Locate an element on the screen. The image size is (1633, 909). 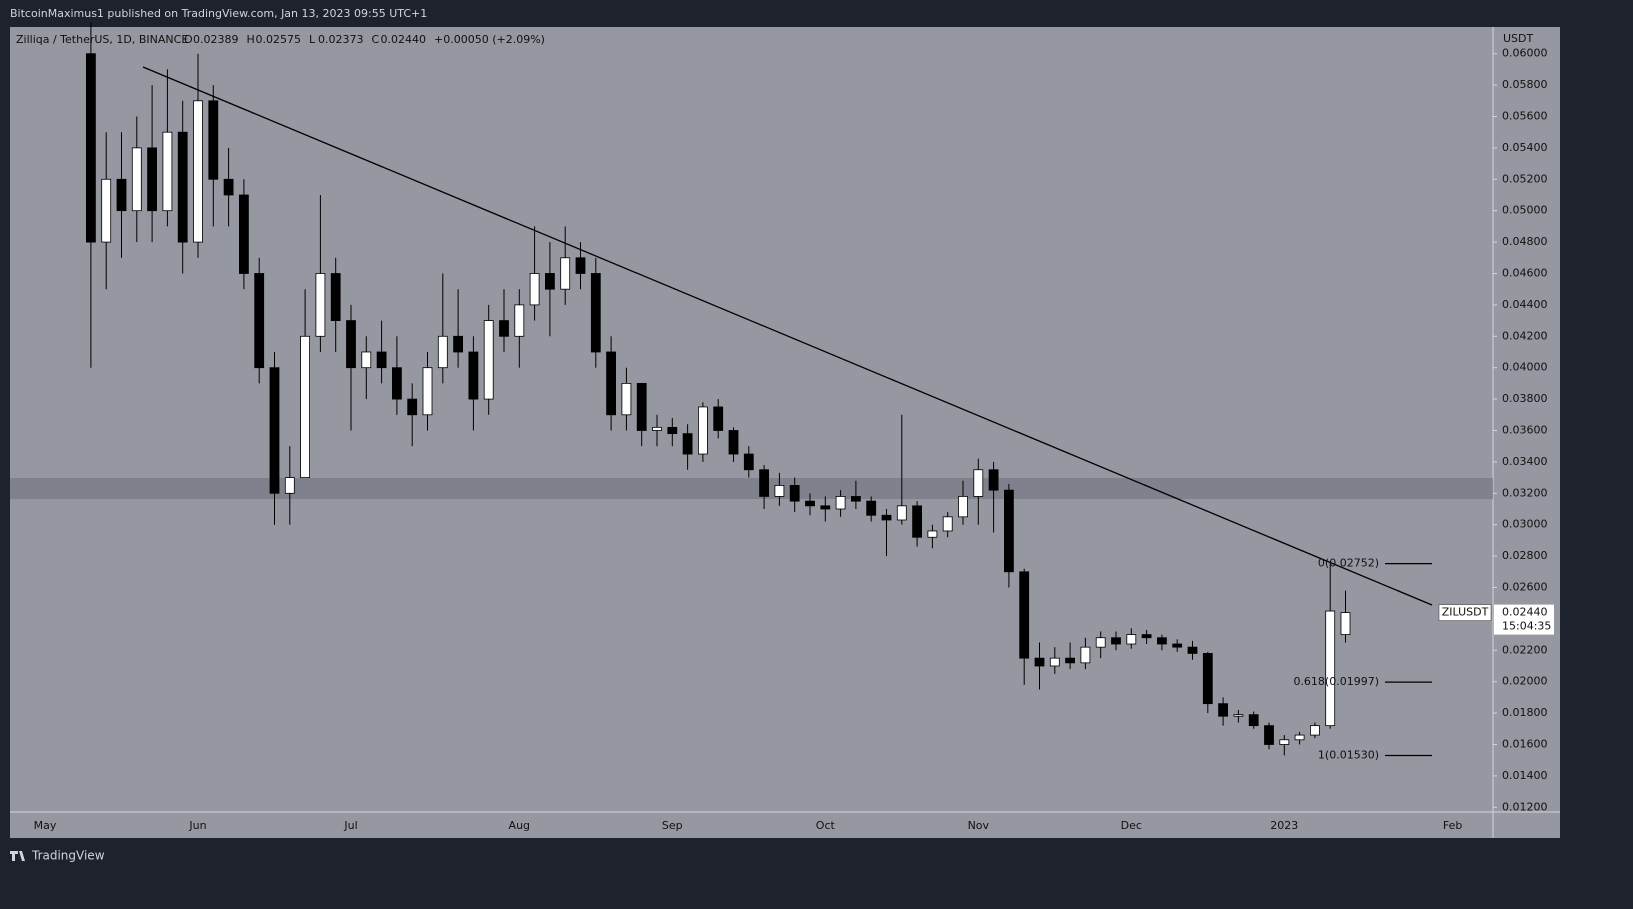
y-tick-label: 0.05200 is located at coordinates (1525, 178).